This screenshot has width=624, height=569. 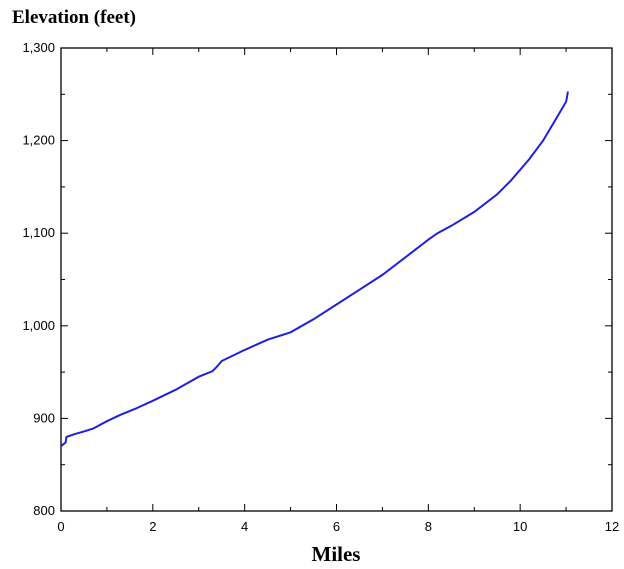 I want to click on y-tick-label: 1,300, so click(x=38, y=47).